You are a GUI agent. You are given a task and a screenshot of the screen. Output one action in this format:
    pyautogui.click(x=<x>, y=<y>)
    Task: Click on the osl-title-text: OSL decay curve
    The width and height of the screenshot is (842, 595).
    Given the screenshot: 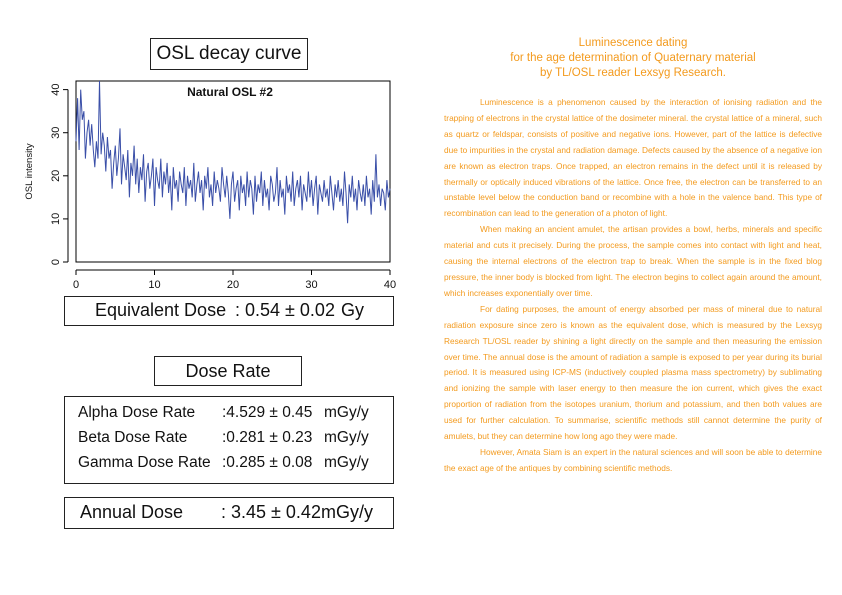 What is the action you would take?
    pyautogui.click(x=229, y=53)
    